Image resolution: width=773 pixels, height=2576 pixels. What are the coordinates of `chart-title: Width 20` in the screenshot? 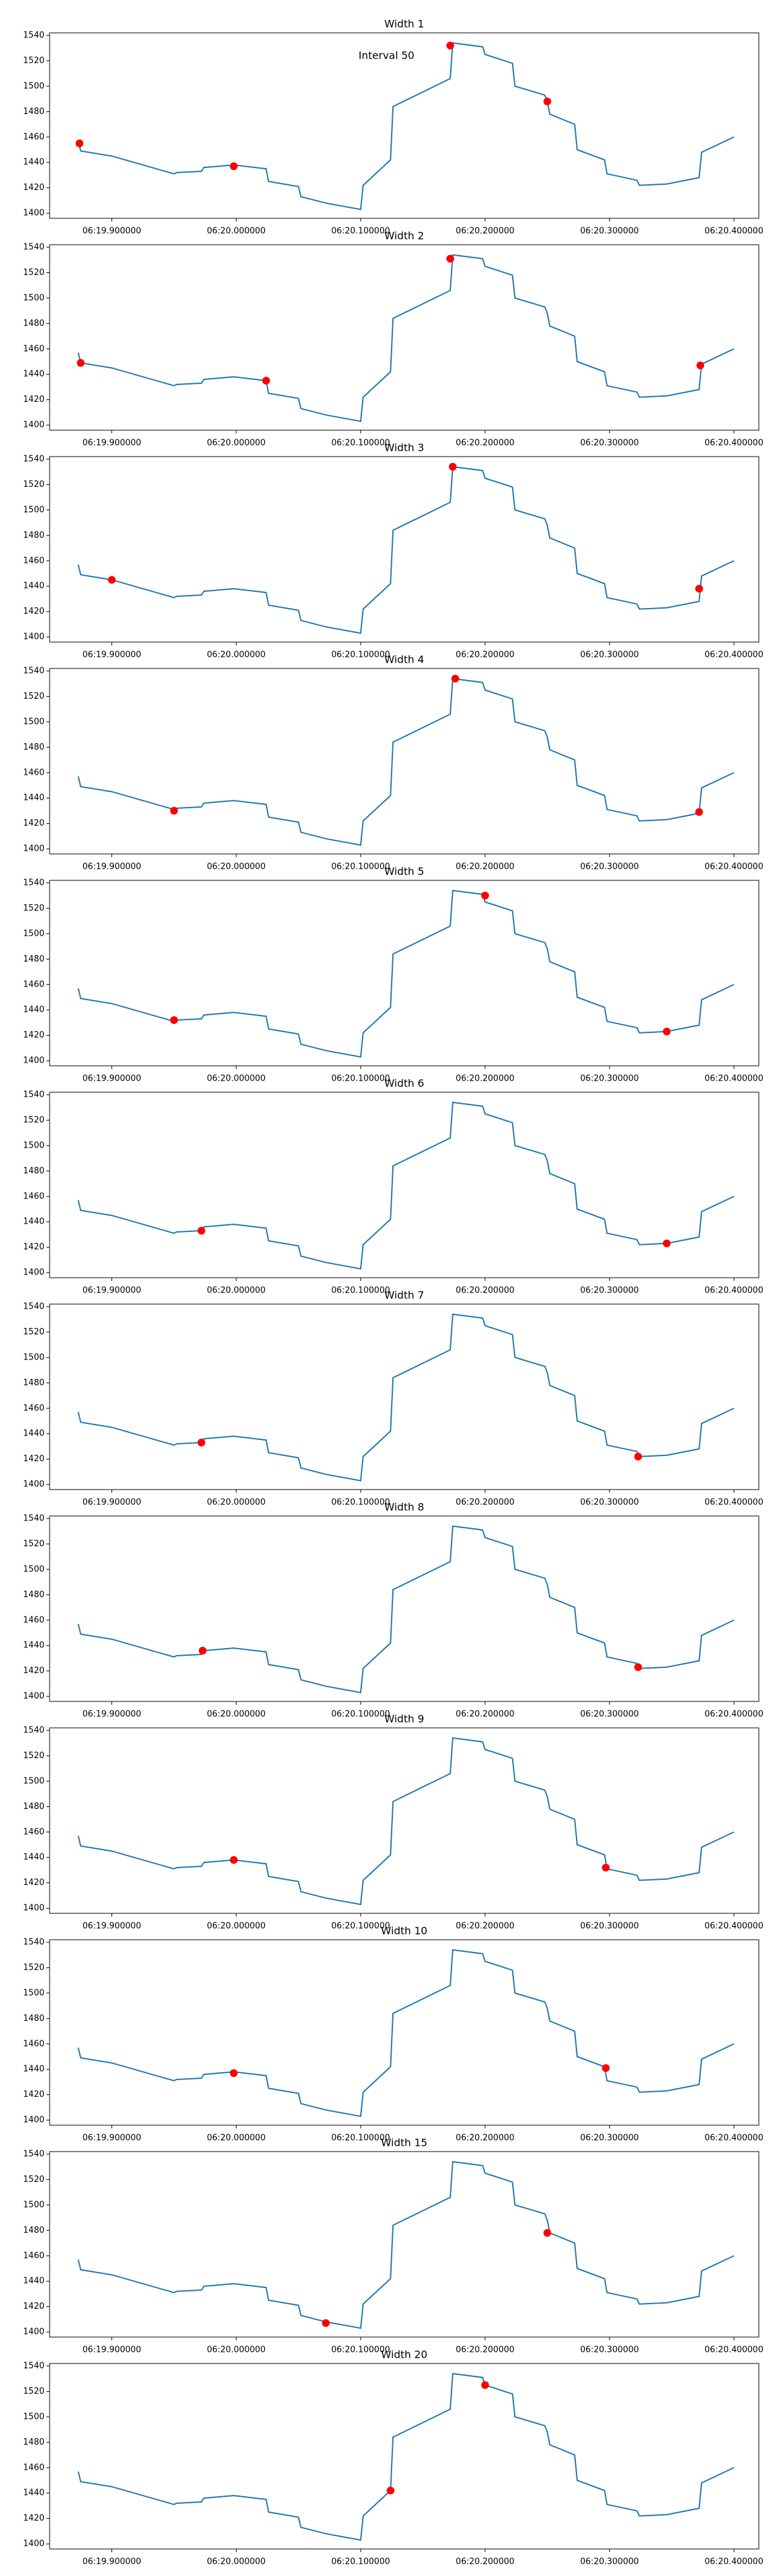 It's located at (404, 2355).